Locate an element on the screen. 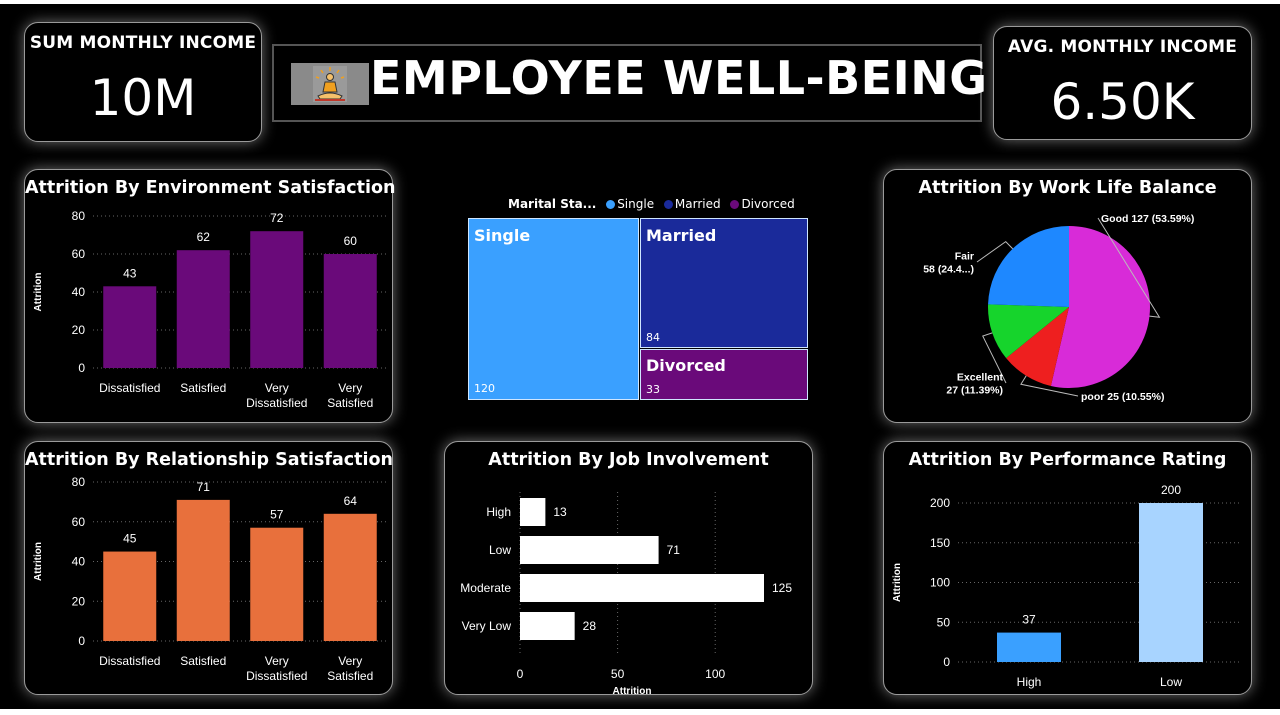 This screenshot has width=1280, height=715. y-tick-label: 100 is located at coordinates (940, 583).